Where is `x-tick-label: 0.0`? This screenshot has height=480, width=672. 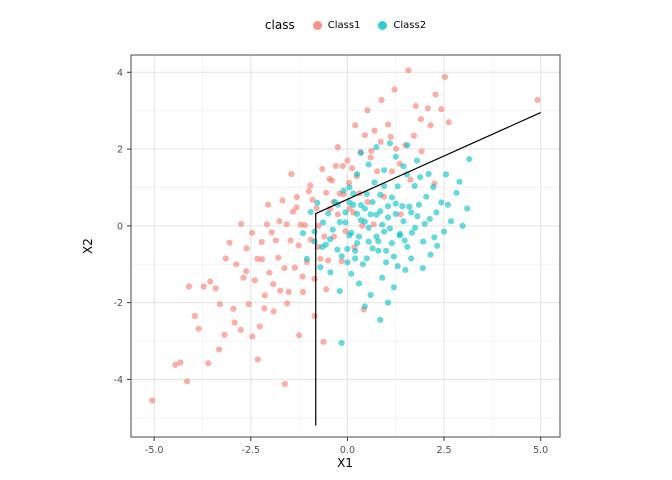 x-tick-label: 0.0 is located at coordinates (347, 450).